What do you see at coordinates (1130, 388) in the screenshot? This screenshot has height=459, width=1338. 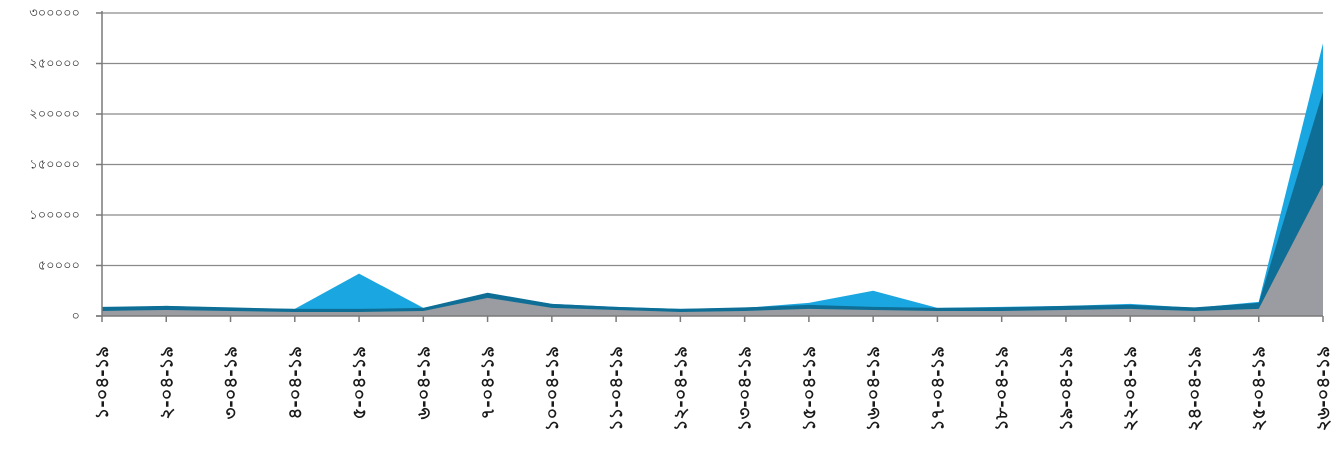 I see `x-tick-label: ২২-০৪-১৯` at bounding box center [1130, 388].